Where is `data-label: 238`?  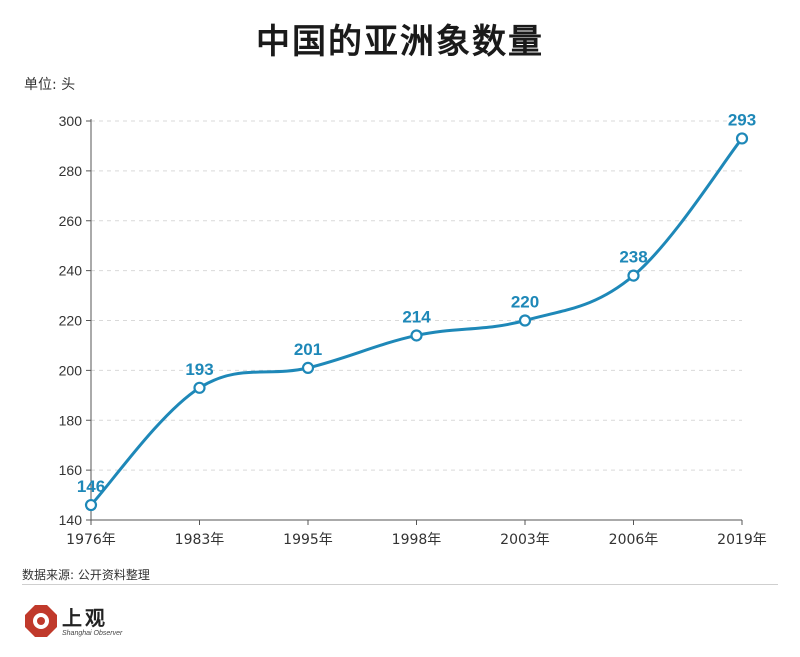
data-label: 238 is located at coordinates (633, 257).